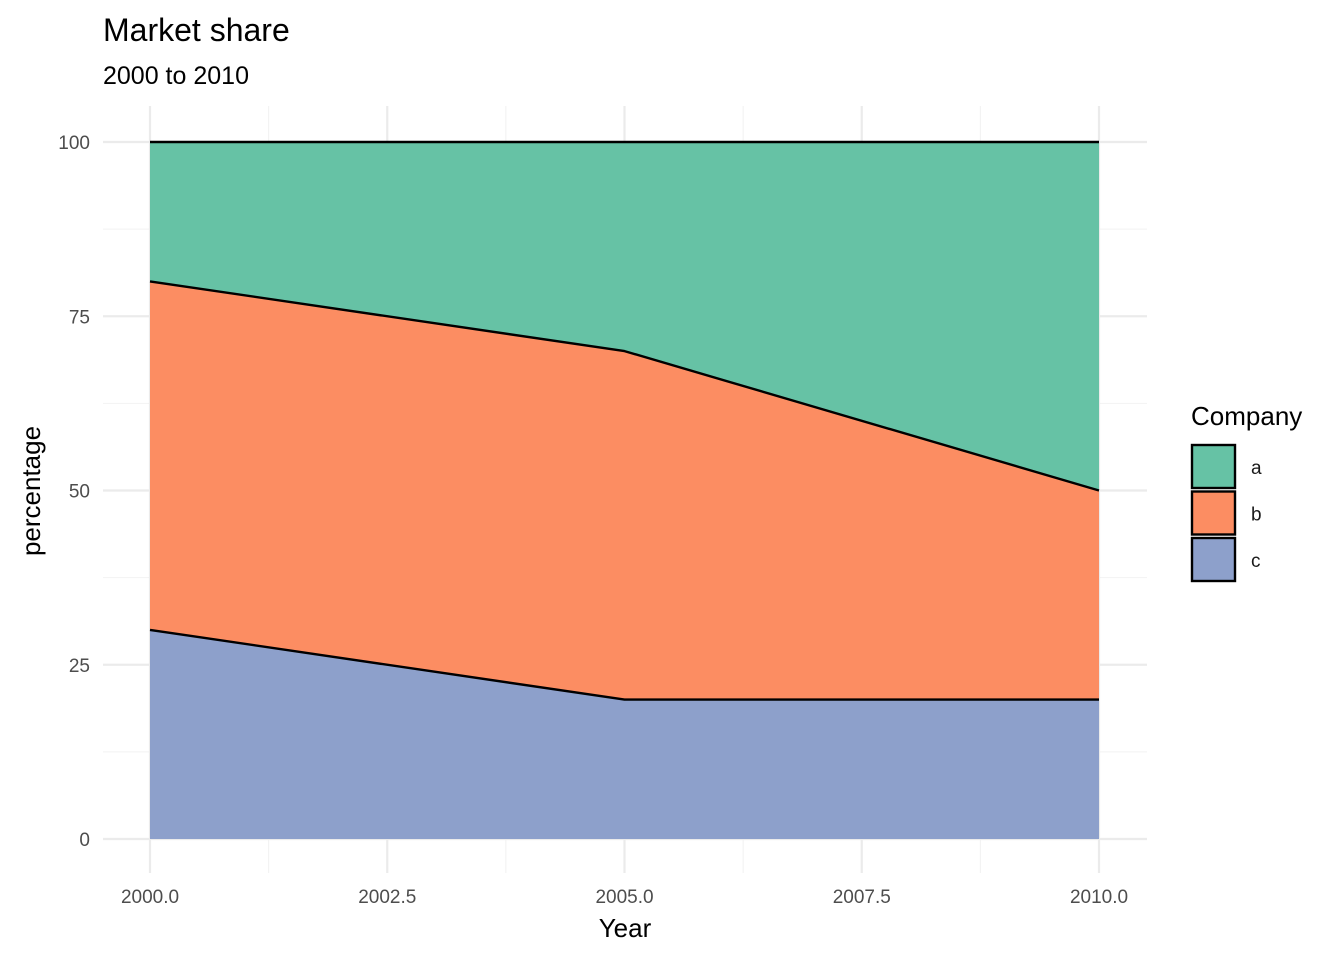 The height and width of the screenshot is (960, 1344). What do you see at coordinates (1213, 559) in the screenshot?
I see `legend-swatch-c` at bounding box center [1213, 559].